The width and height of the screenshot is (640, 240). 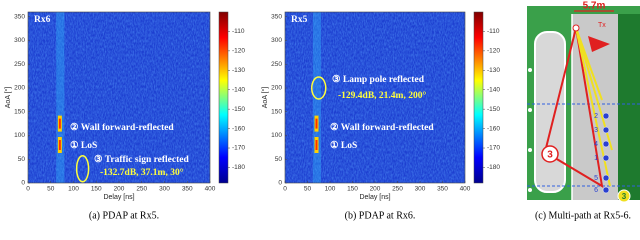 What do you see at coordinates (583, 215) in the screenshot?
I see `caption: (c) Multi-path at Rx5-6.` at bounding box center [583, 215].